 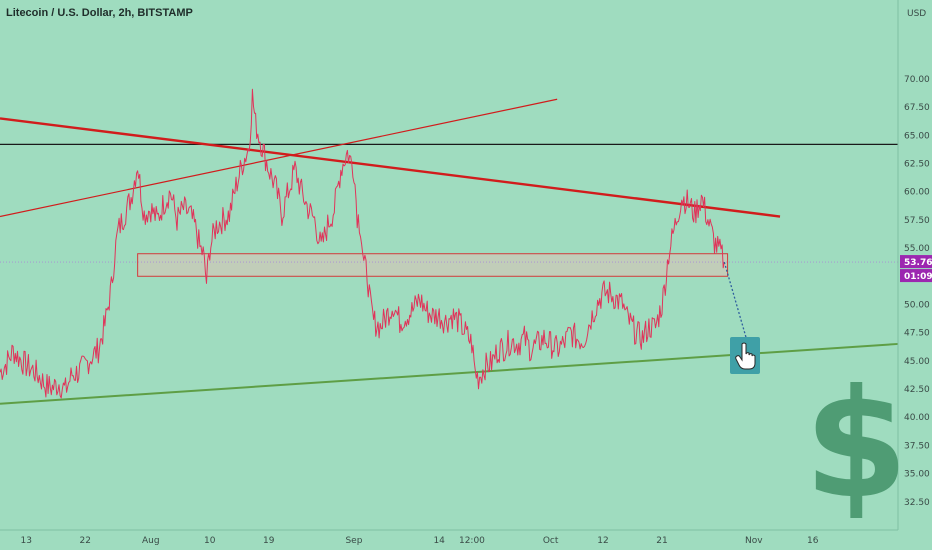 What do you see at coordinates (917, 193) in the screenshot?
I see `price-tick-label: 60.00` at bounding box center [917, 193].